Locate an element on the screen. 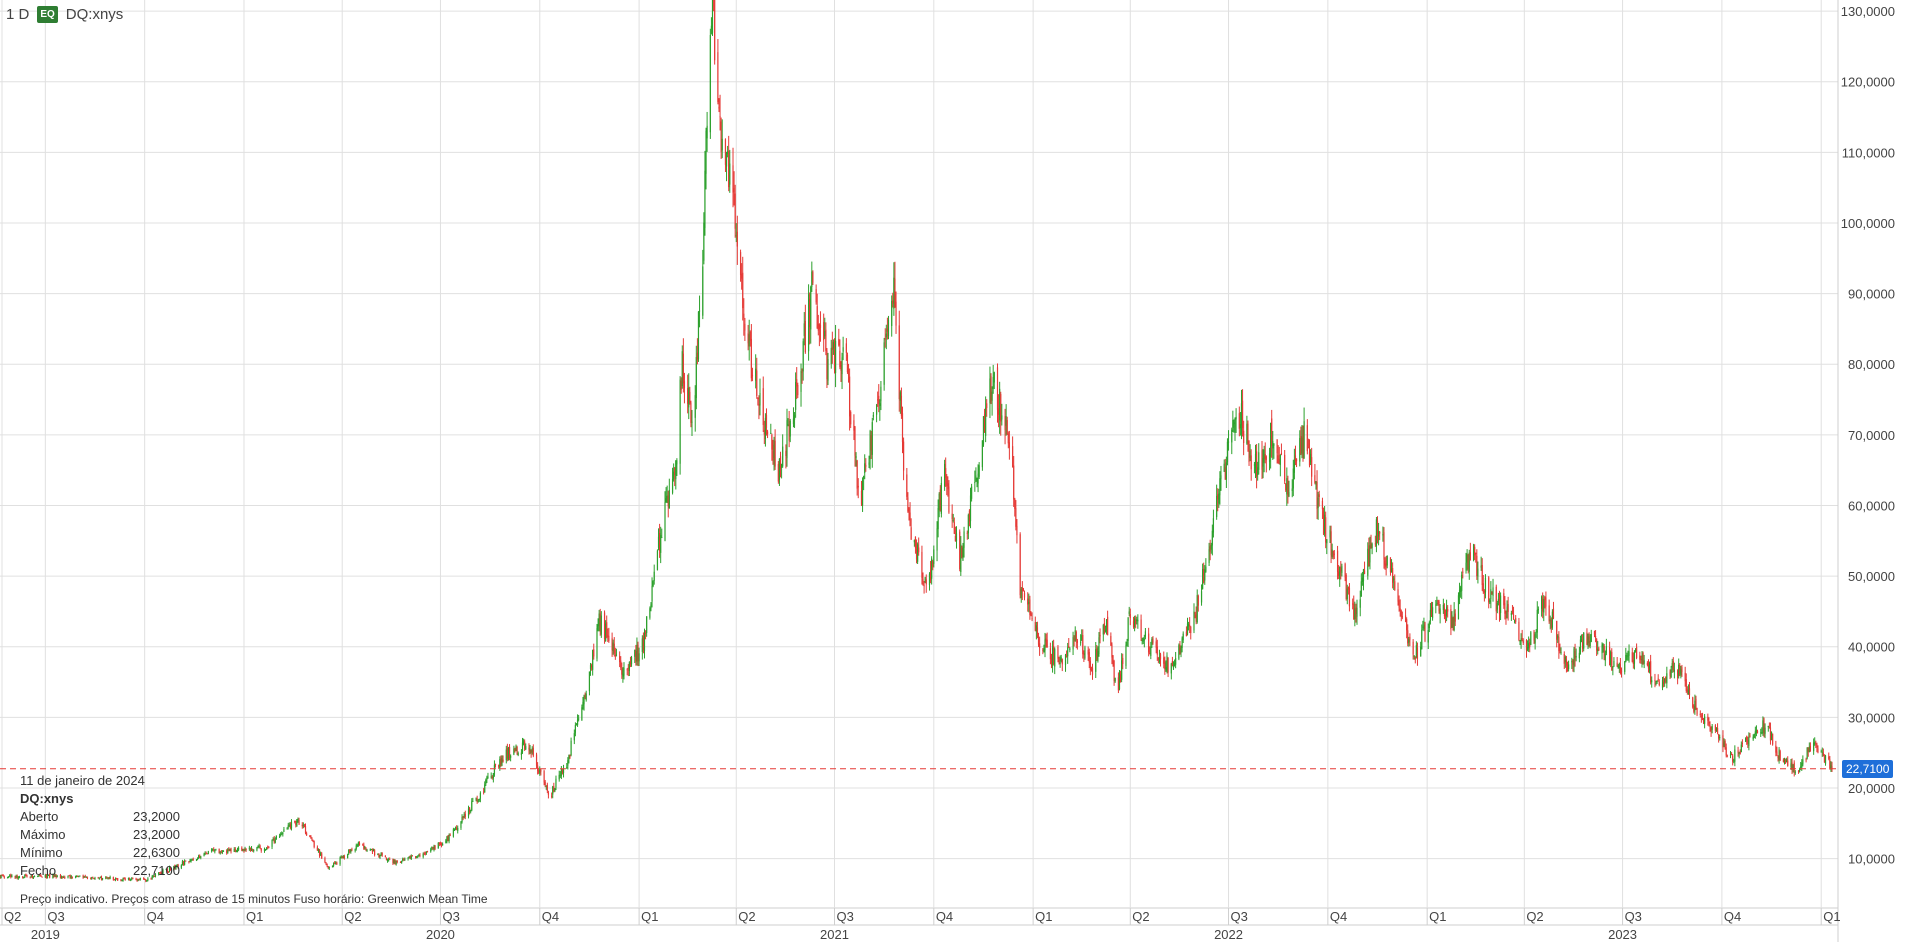  interval-label: 1 D is located at coordinates (18, 14).